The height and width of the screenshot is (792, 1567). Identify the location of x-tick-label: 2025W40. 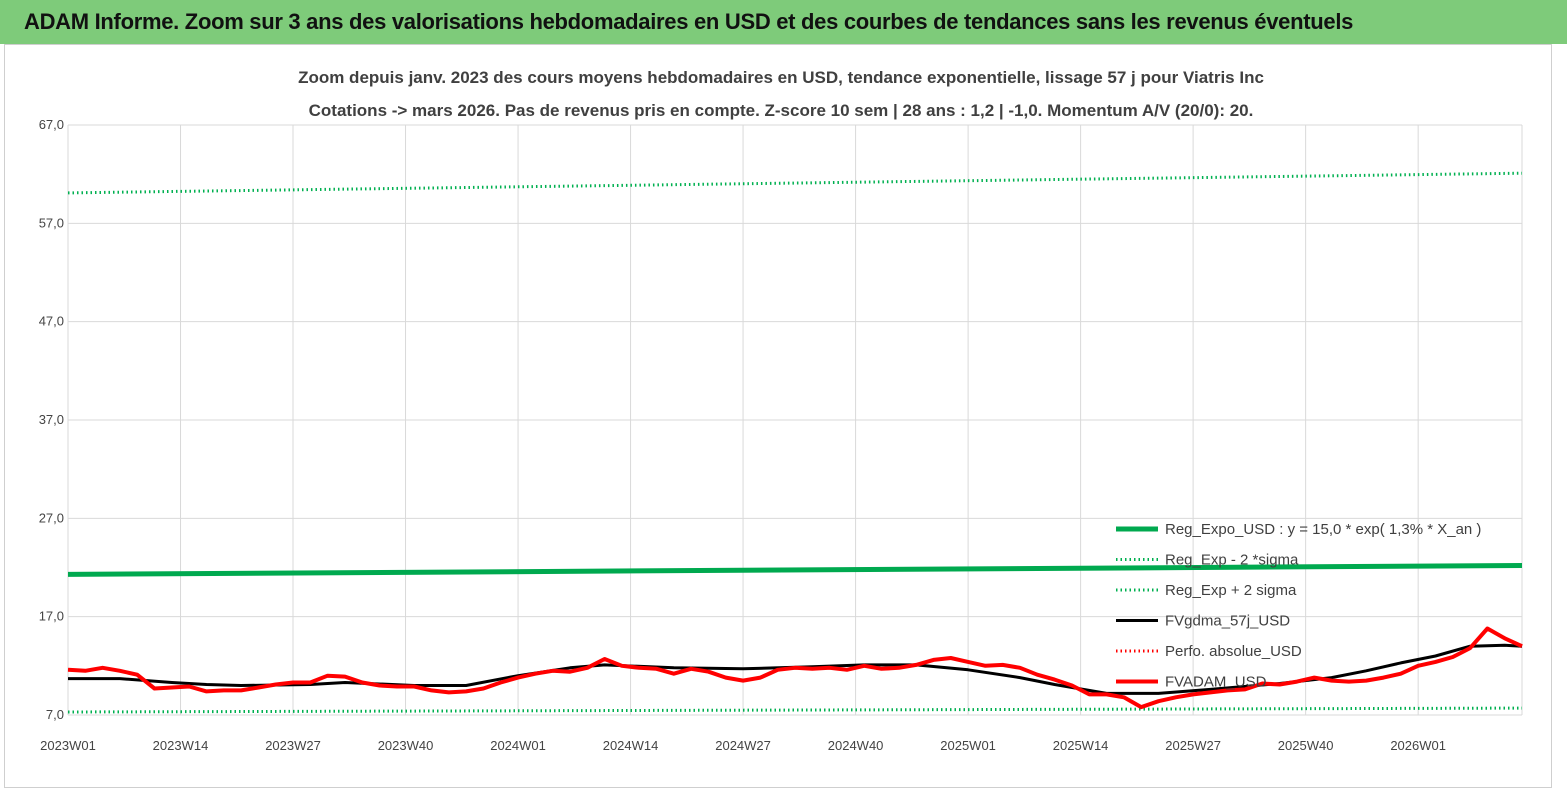
(1306, 745).